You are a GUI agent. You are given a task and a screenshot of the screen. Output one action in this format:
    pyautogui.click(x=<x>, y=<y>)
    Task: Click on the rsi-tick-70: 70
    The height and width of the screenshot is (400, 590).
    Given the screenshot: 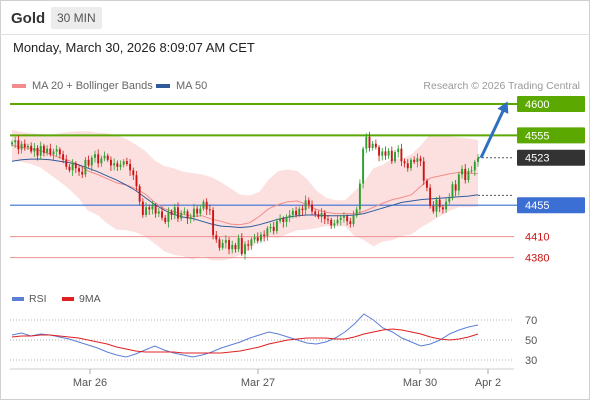 What is the action you would take?
    pyautogui.click(x=531, y=321)
    